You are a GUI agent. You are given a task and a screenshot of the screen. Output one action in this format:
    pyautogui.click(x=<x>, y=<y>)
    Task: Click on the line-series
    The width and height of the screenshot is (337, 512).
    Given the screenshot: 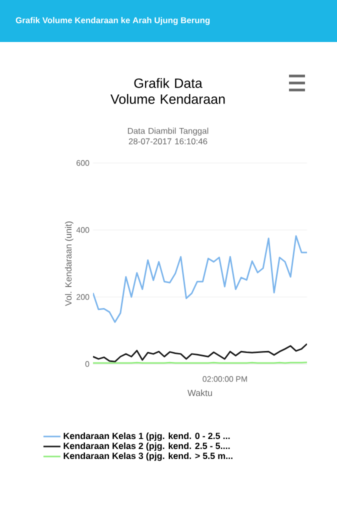 What is the action you would take?
    pyautogui.click(x=200, y=279)
    